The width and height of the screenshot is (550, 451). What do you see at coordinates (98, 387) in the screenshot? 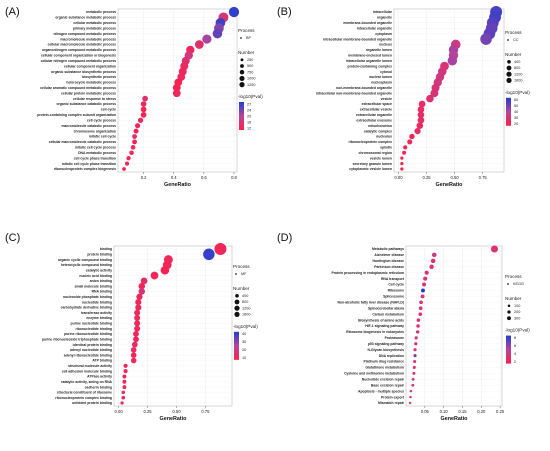
I see `category-label: cadherin binding` at bounding box center [98, 387].